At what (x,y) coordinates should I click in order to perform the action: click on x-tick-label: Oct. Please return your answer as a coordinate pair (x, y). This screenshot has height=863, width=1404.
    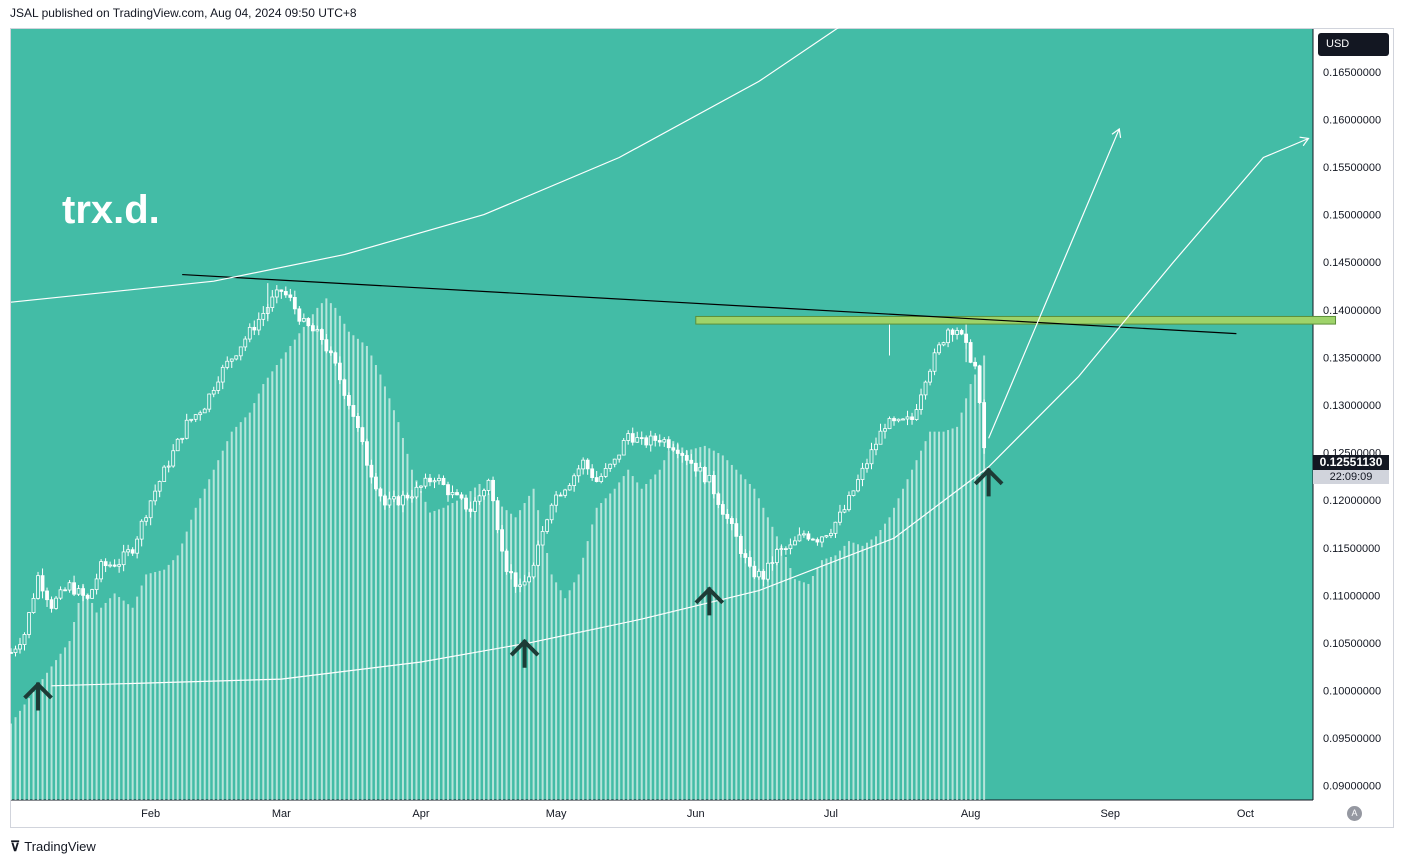
    Looking at the image, I should click on (1245, 814).